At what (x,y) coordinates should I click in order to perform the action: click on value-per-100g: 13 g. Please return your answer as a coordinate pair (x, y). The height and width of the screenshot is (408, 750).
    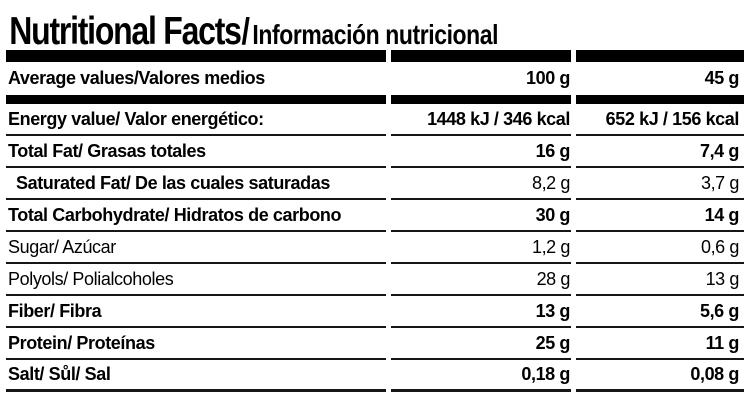
    Looking at the image, I should click on (481, 312).